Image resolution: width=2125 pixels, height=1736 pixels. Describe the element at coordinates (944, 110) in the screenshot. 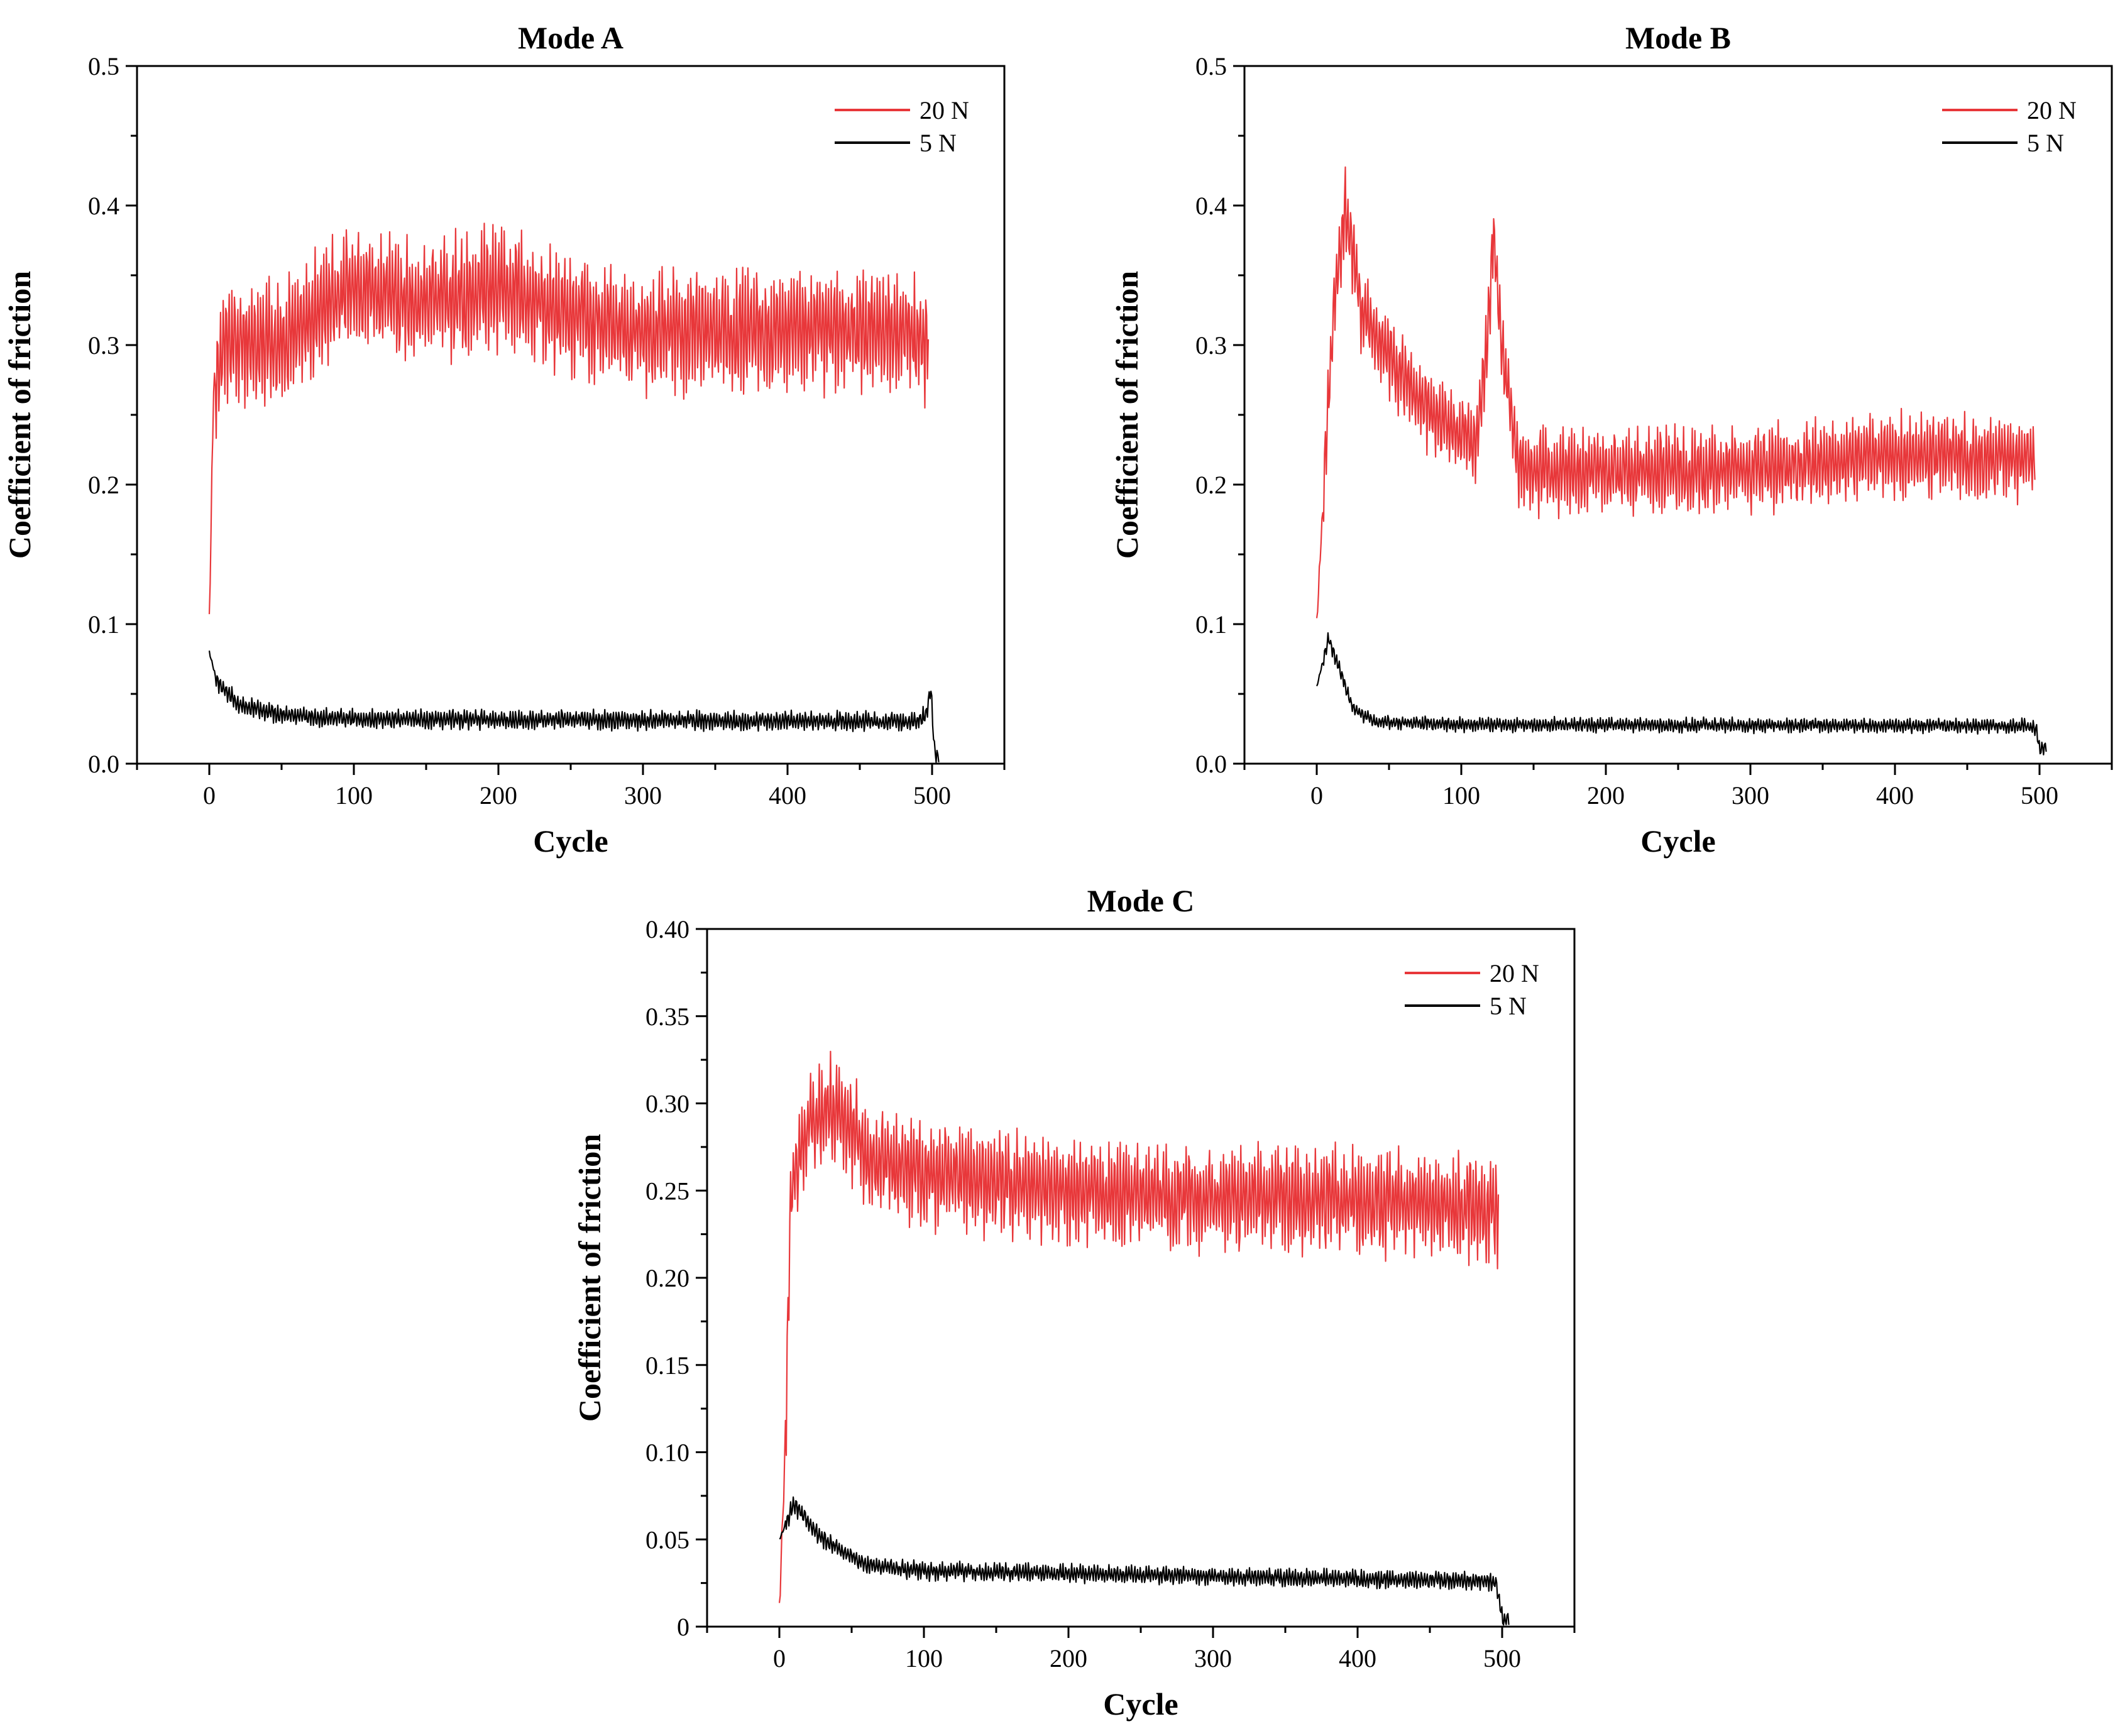

I see `mode-a-legend-label: 20 N` at that location.